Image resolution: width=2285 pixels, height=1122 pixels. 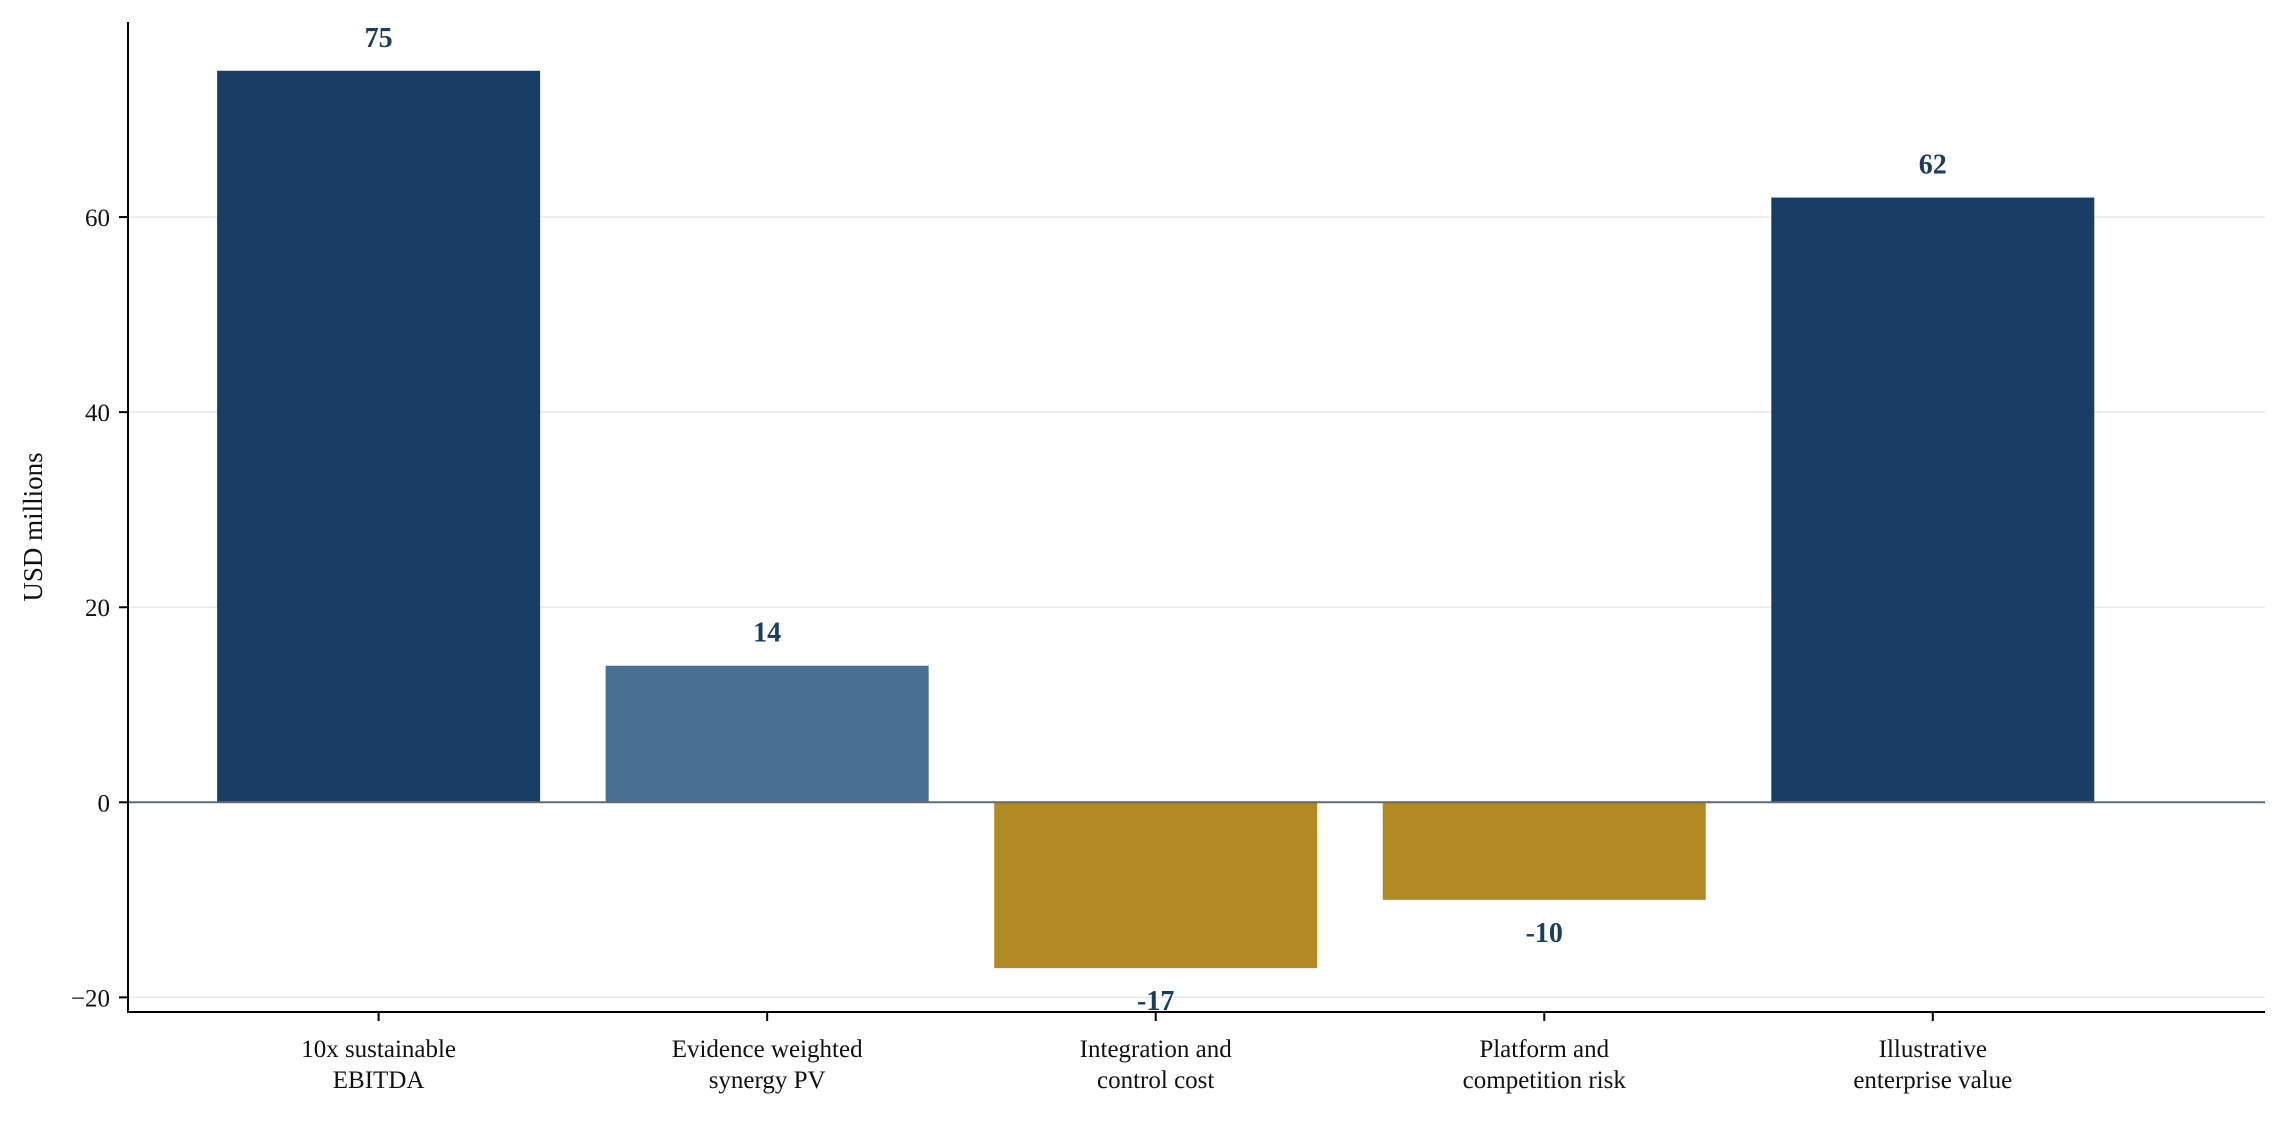 I want to click on x-tick-label: Illustrative, so click(x=1933, y=1049).